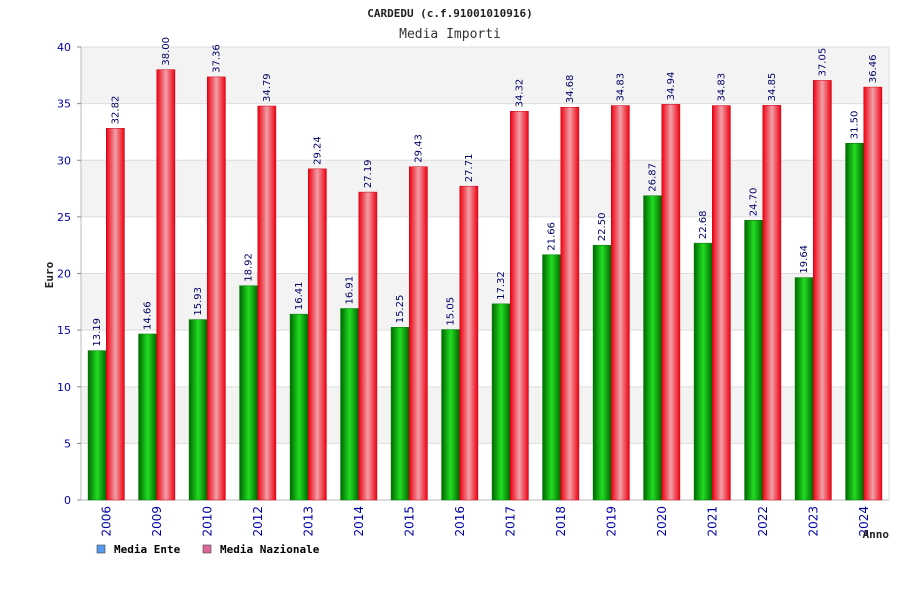 This screenshot has width=900, height=605. I want to click on x-tick-label: 2012, so click(258, 521).